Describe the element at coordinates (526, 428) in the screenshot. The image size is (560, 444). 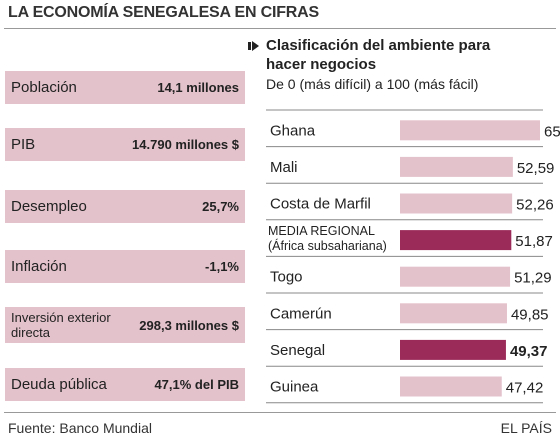
I see `brand-label: EL PAÍS` at that location.